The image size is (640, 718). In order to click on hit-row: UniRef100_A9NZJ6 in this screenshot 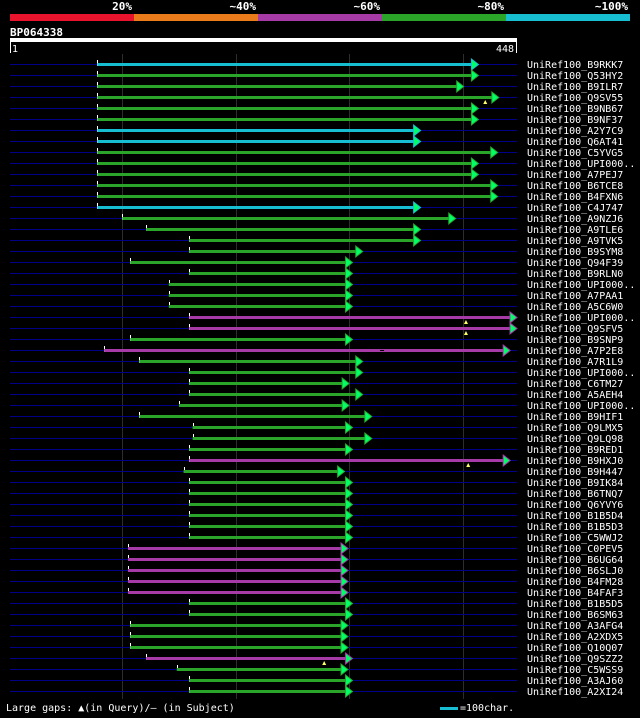, I will do `click(316, 218)`.